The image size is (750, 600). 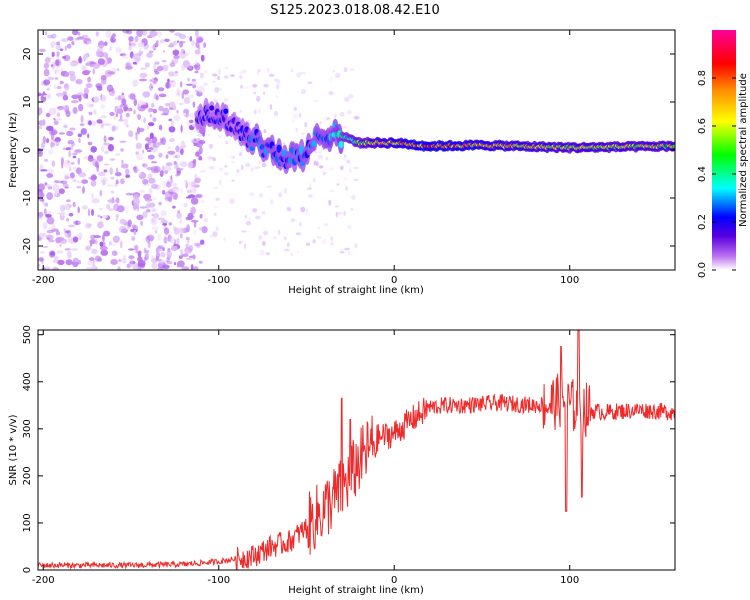 I want to click on y-tick-label: -10, so click(x=27, y=198).